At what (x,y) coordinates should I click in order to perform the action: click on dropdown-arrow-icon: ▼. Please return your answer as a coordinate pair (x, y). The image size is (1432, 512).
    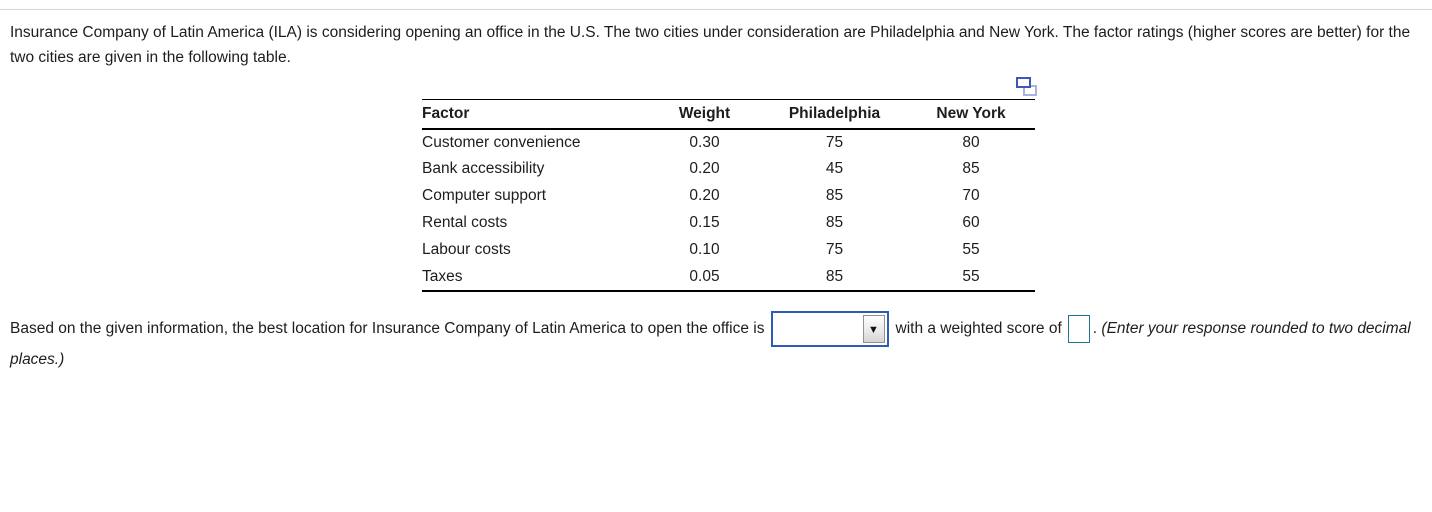
    Looking at the image, I should click on (873, 329).